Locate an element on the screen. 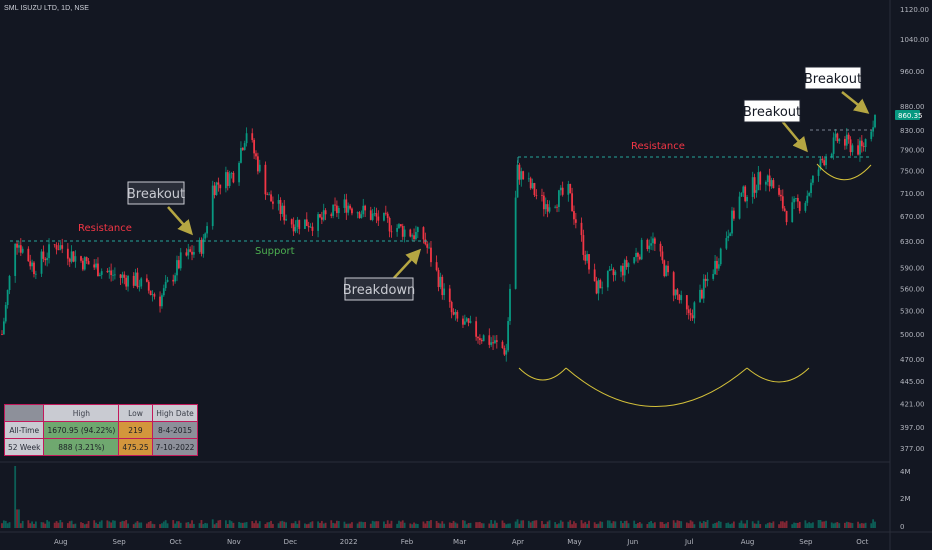 The width and height of the screenshot is (932, 550). time-tick-label: Aug is located at coordinates (61, 542).